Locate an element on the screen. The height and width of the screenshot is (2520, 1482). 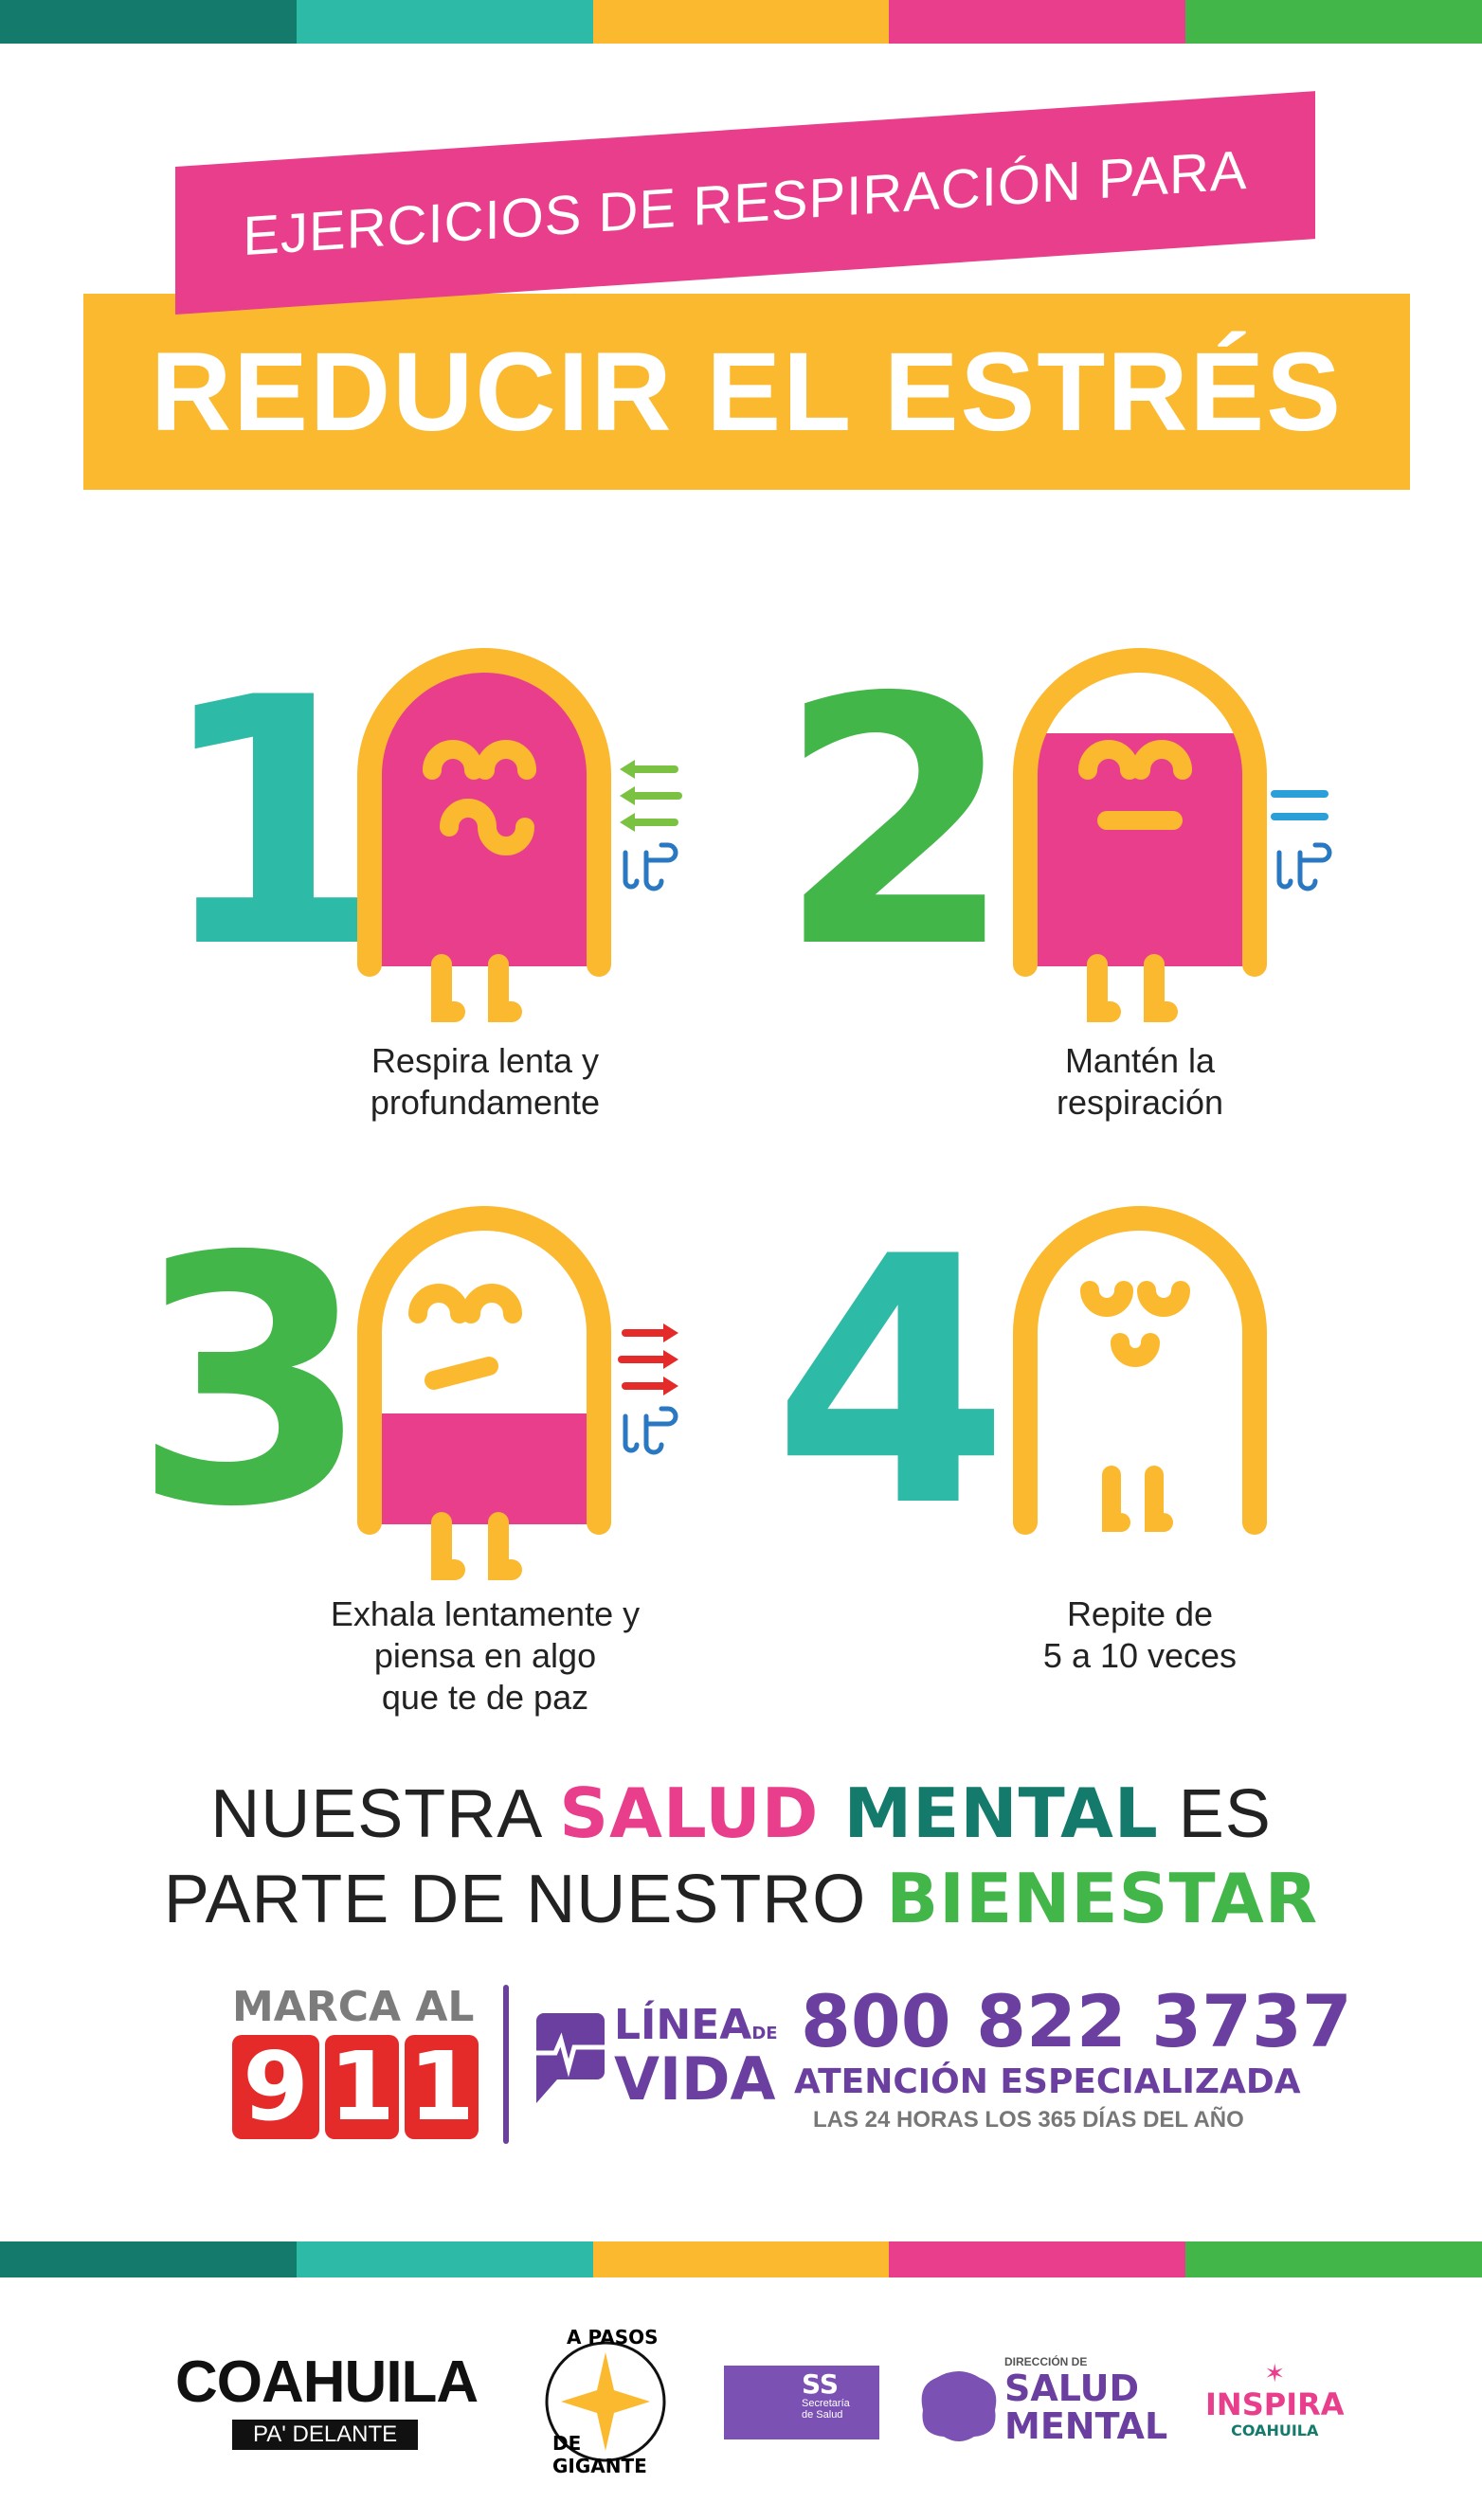
a-pasos-de-gigante-logo: A PASOS DE GIGANTE is located at coordinates (605, 2401).